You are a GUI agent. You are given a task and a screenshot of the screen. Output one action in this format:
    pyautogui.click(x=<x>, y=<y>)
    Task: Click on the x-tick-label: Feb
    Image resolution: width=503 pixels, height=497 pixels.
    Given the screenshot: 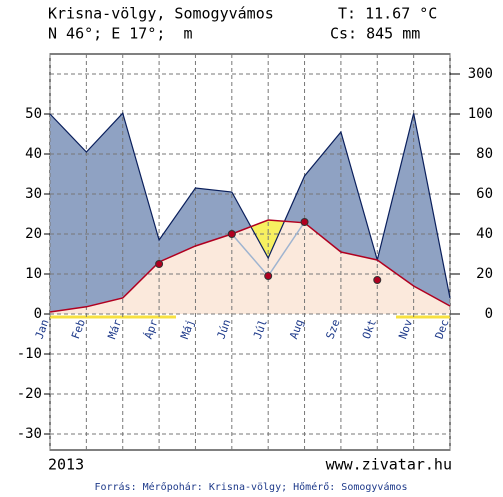 What is the action you would take?
    pyautogui.click(x=78, y=329)
    